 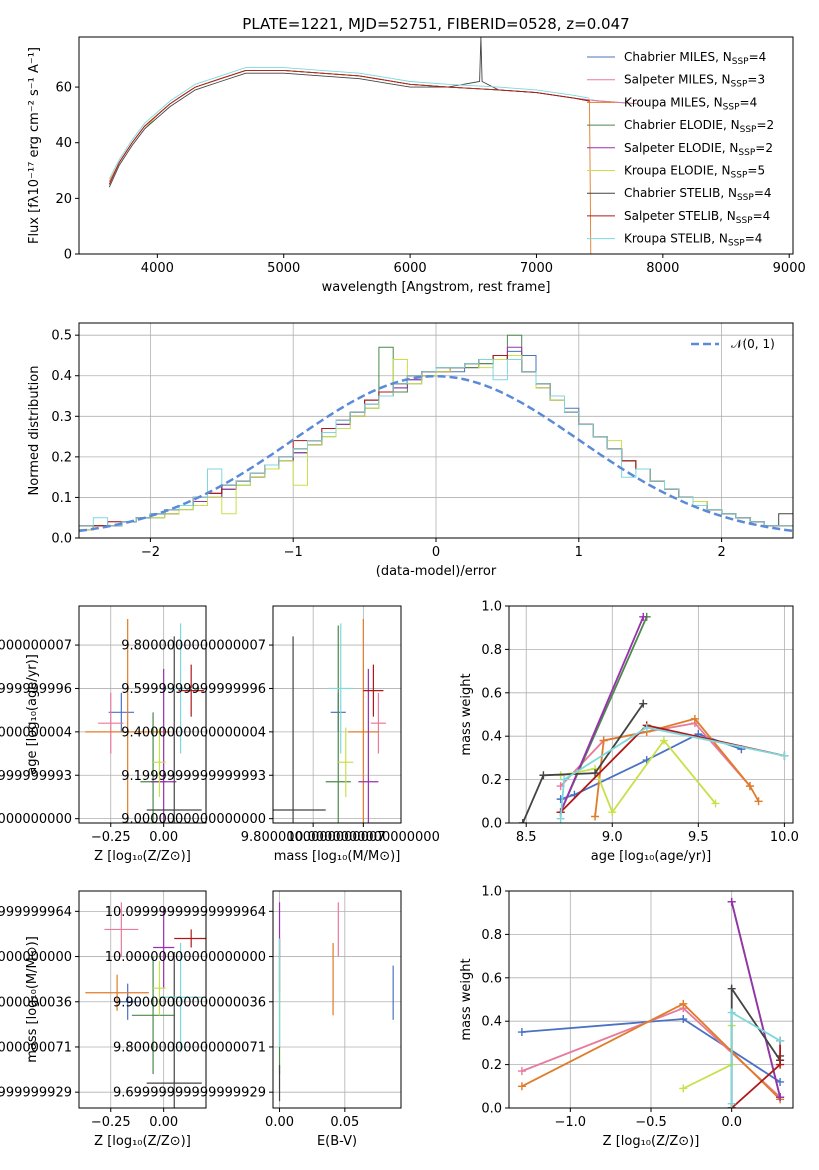 I want to click on plot-area-age-weight, so click(x=653, y=717).